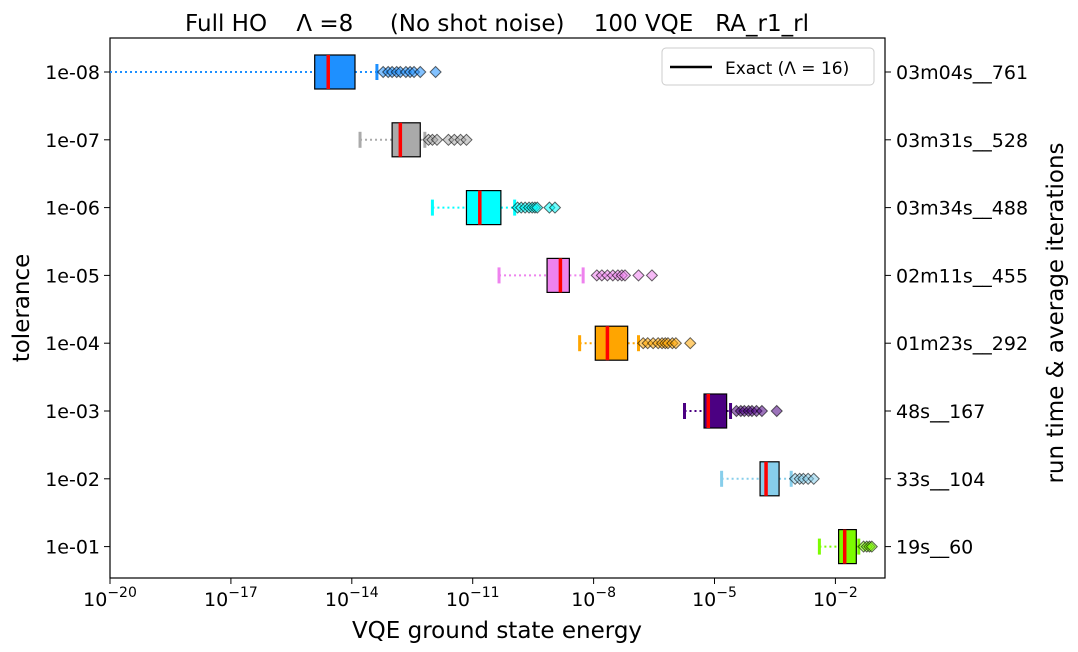 This screenshot has width=1078, height=652. I want to click on x-tick-label: 10⁻¹⁷, so click(231, 598).